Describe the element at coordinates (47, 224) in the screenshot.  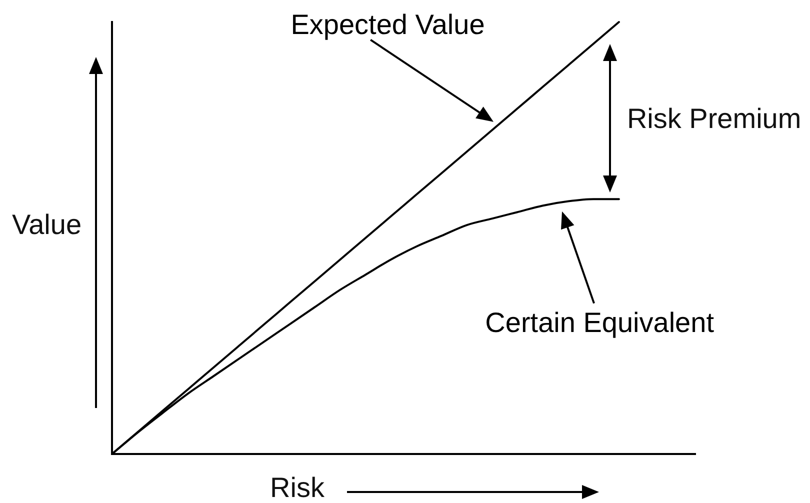
I see `y-axis-title: Value` at that location.